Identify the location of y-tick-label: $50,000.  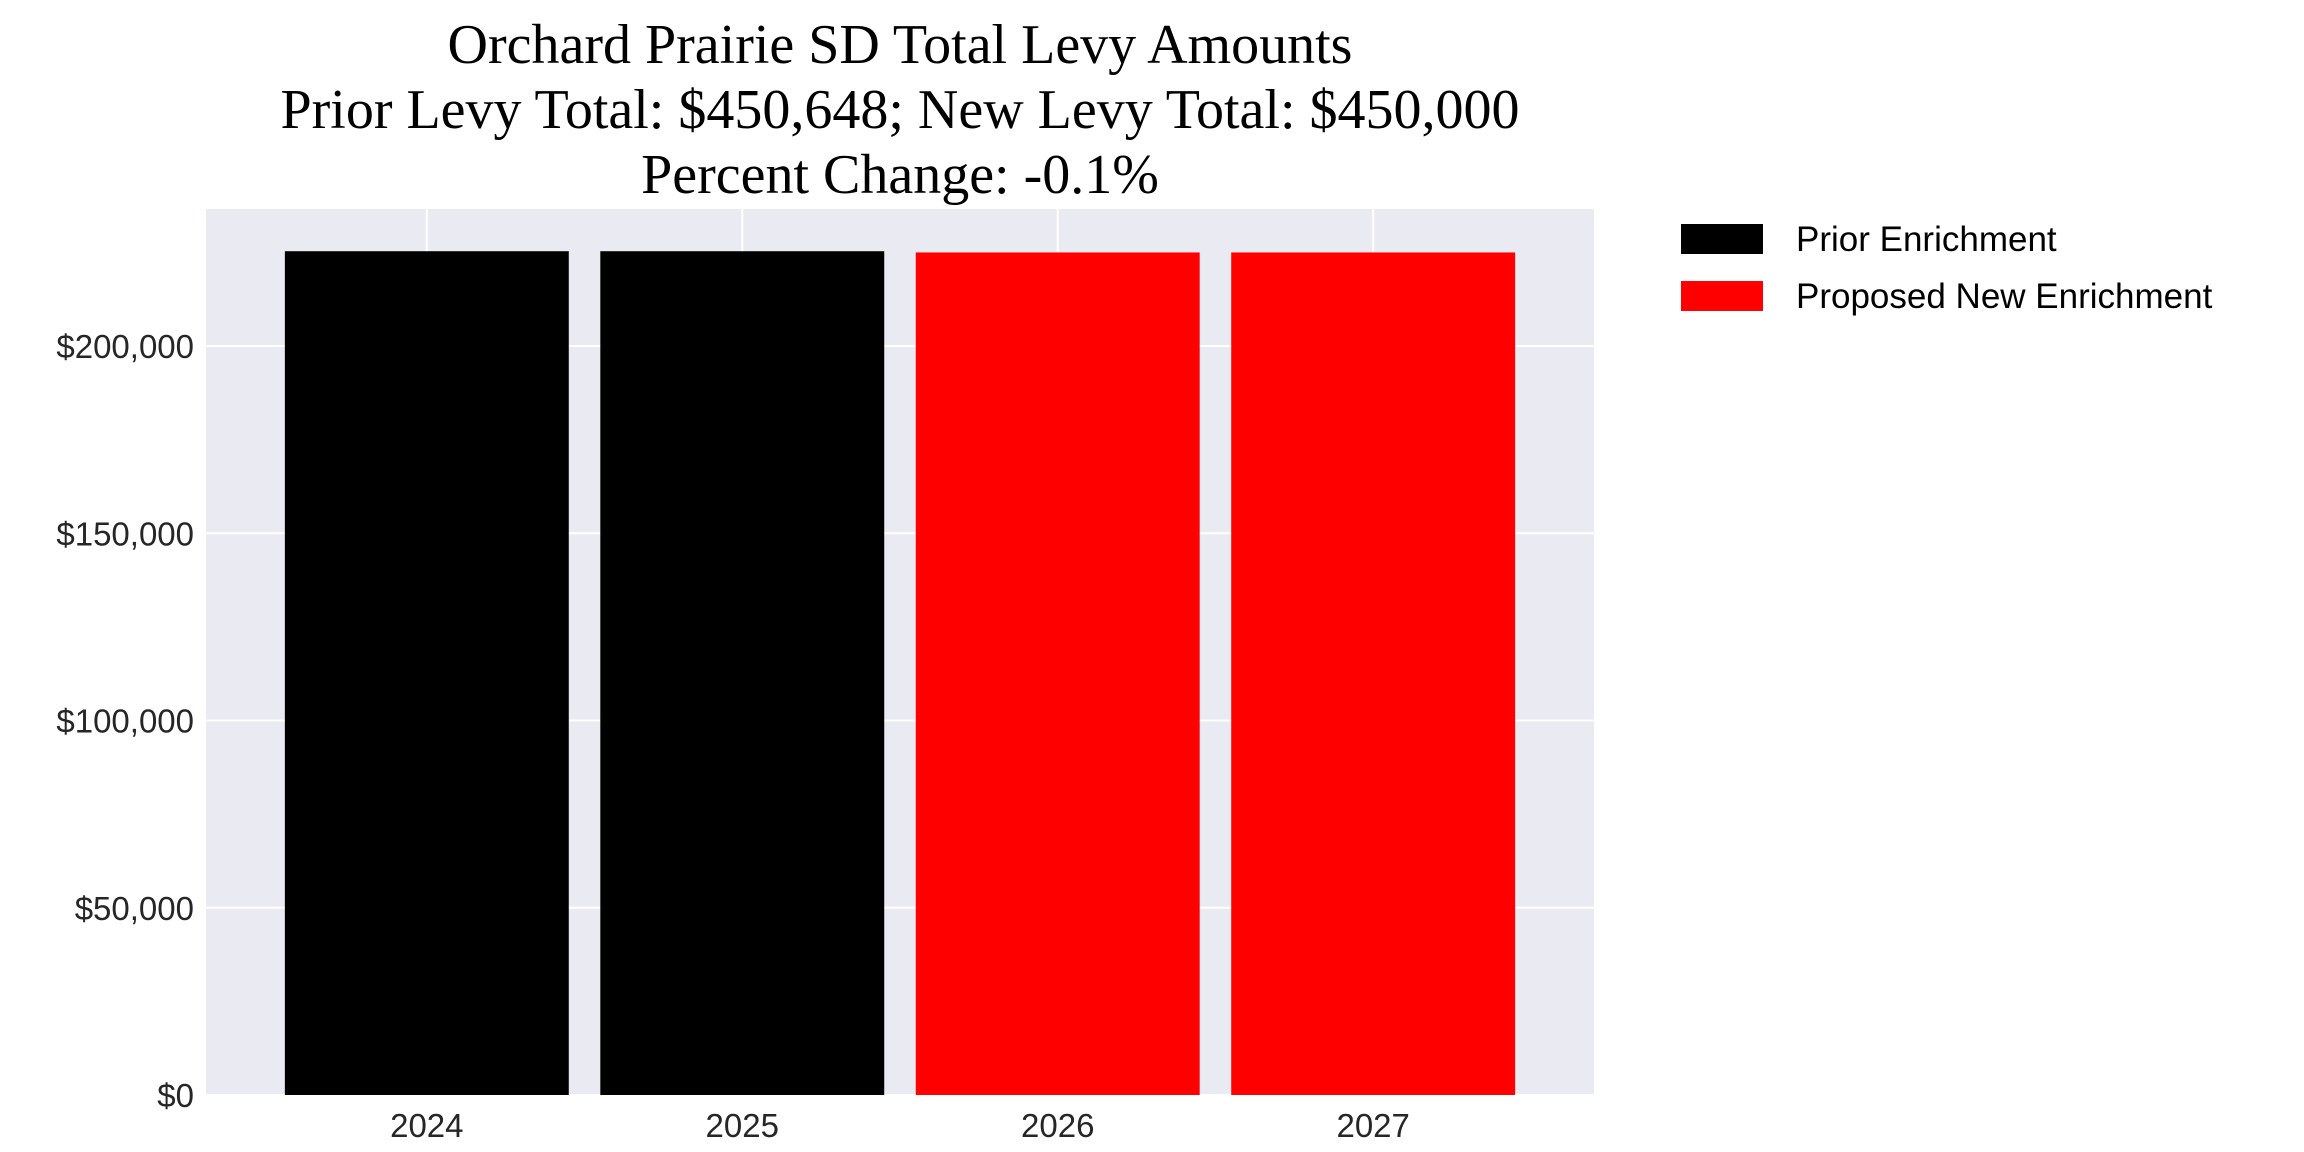
(134, 908).